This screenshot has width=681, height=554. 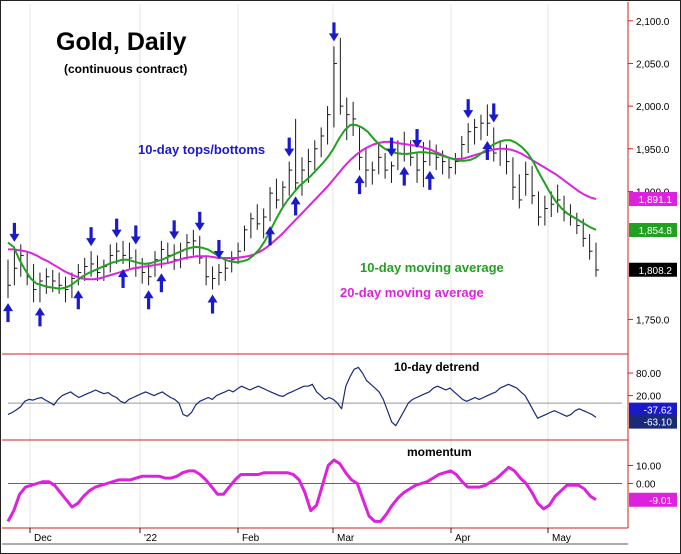 I want to click on x-tick-label: May, so click(x=561, y=538).